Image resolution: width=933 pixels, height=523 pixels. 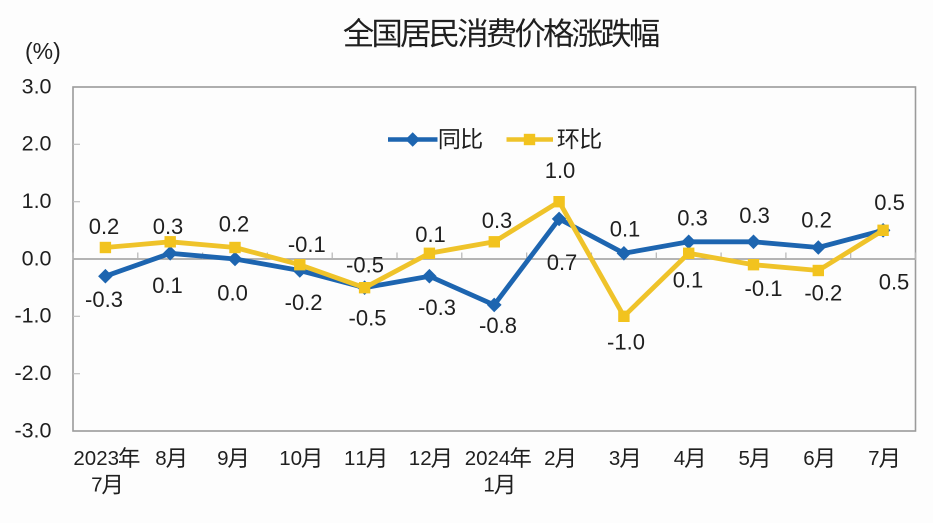 What do you see at coordinates (32, 373) in the screenshot?
I see `svg-text: -2.0` at bounding box center [32, 373].